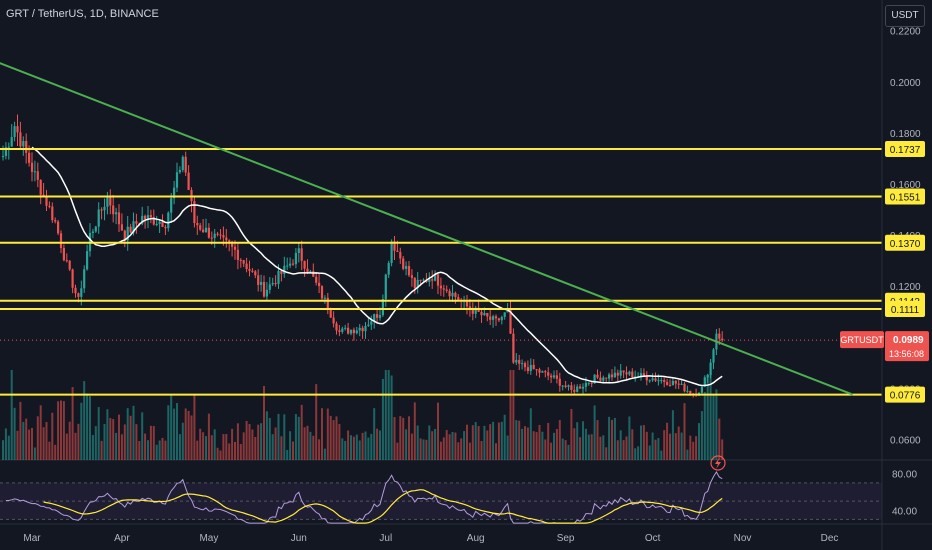 This screenshot has height=550, width=932. What do you see at coordinates (122, 538) in the screenshot?
I see `time-tick-label: Apr` at bounding box center [122, 538].